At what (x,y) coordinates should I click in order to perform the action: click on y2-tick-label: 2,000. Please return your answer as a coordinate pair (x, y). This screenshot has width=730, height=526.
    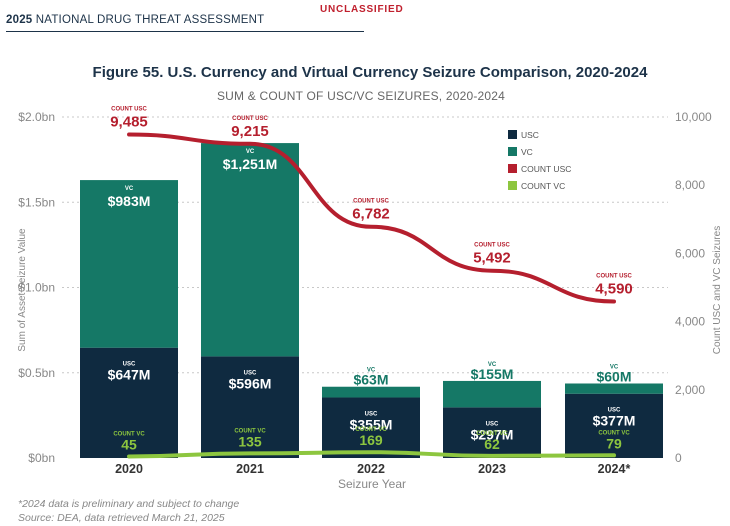
    Looking at the image, I should click on (690, 390).